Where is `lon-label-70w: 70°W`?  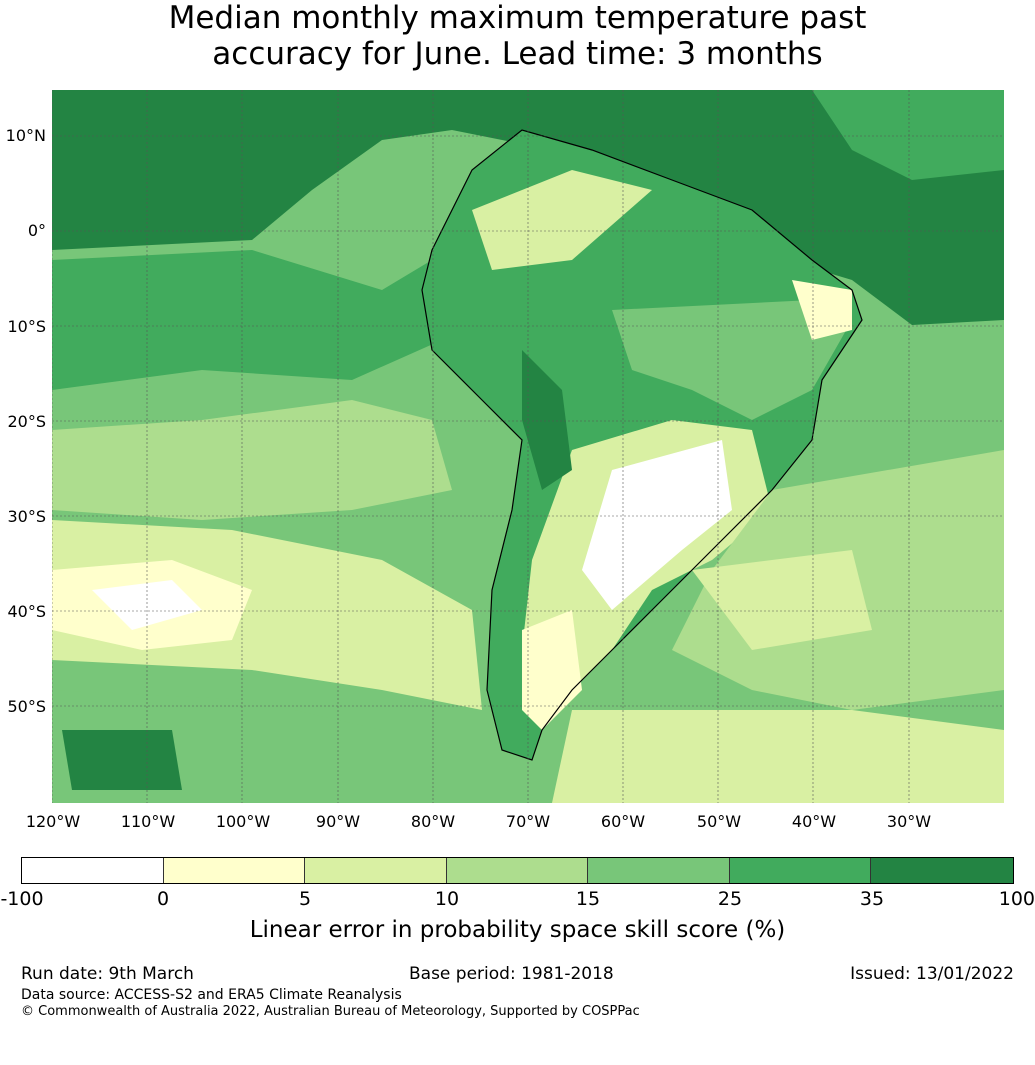
lon-label-70w: 70°W is located at coordinates (528, 821).